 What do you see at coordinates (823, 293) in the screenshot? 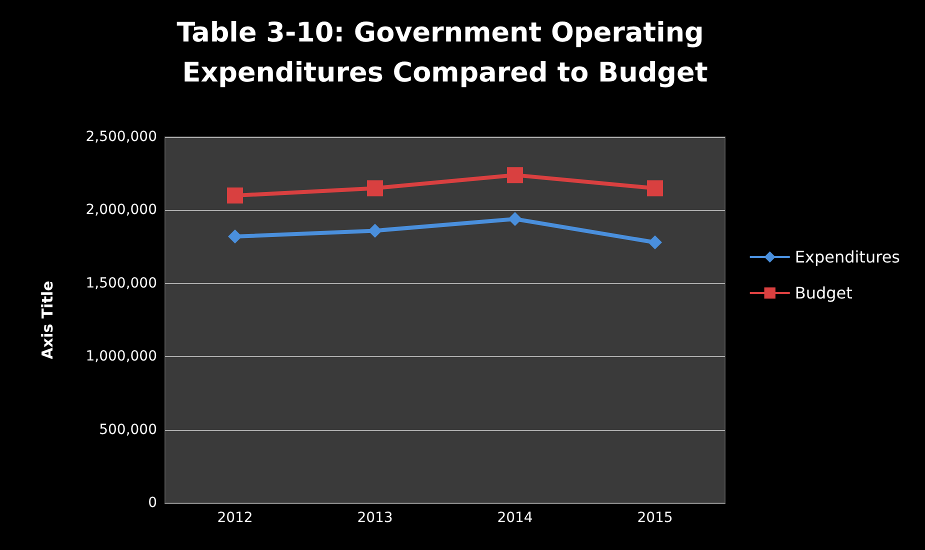
I see `legend-label: Budget` at bounding box center [823, 293].